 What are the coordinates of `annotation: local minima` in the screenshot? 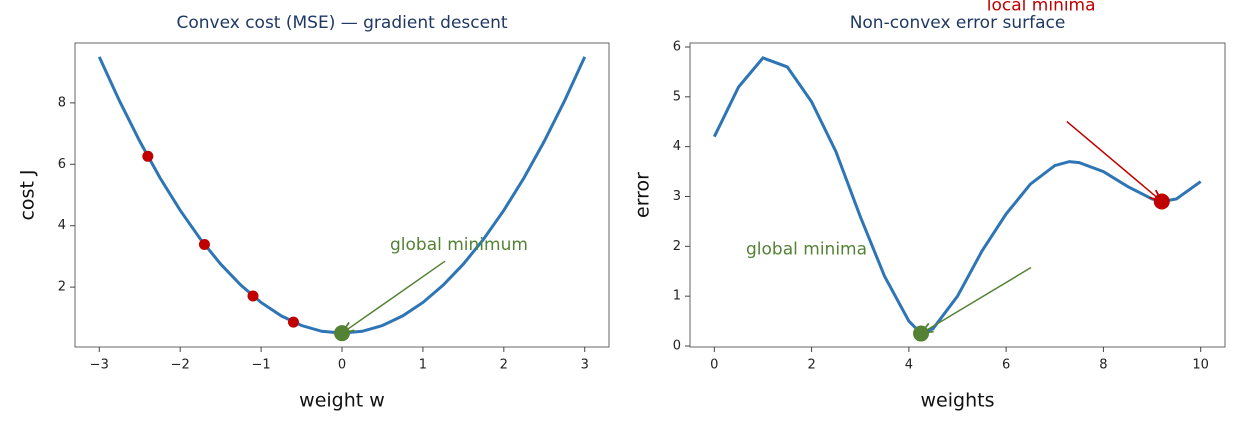 It's located at (1041, 7).